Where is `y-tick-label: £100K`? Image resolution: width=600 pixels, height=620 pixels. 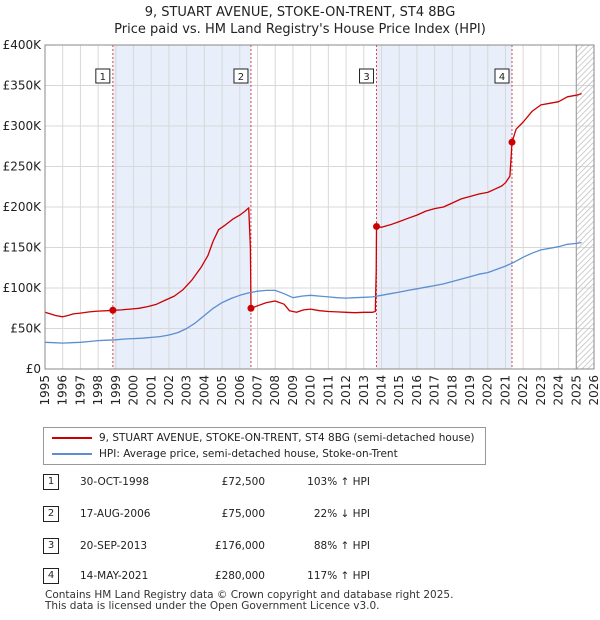 y-tick-label: £100K is located at coordinates (23, 288).